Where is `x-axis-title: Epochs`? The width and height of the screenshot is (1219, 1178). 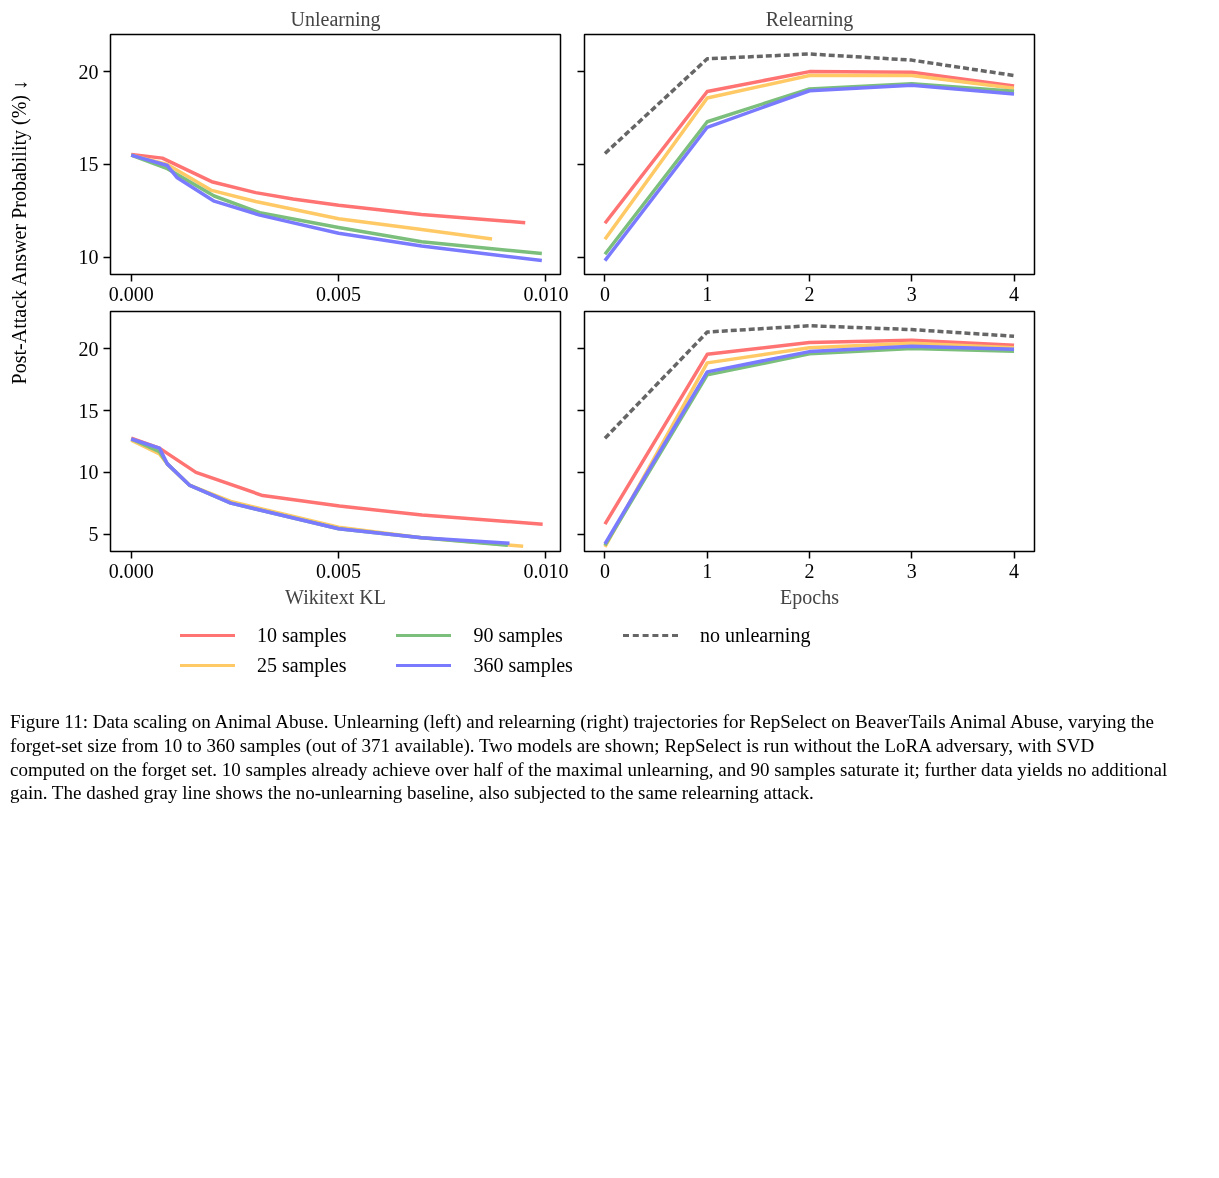 x-axis-title: Epochs is located at coordinates (810, 597).